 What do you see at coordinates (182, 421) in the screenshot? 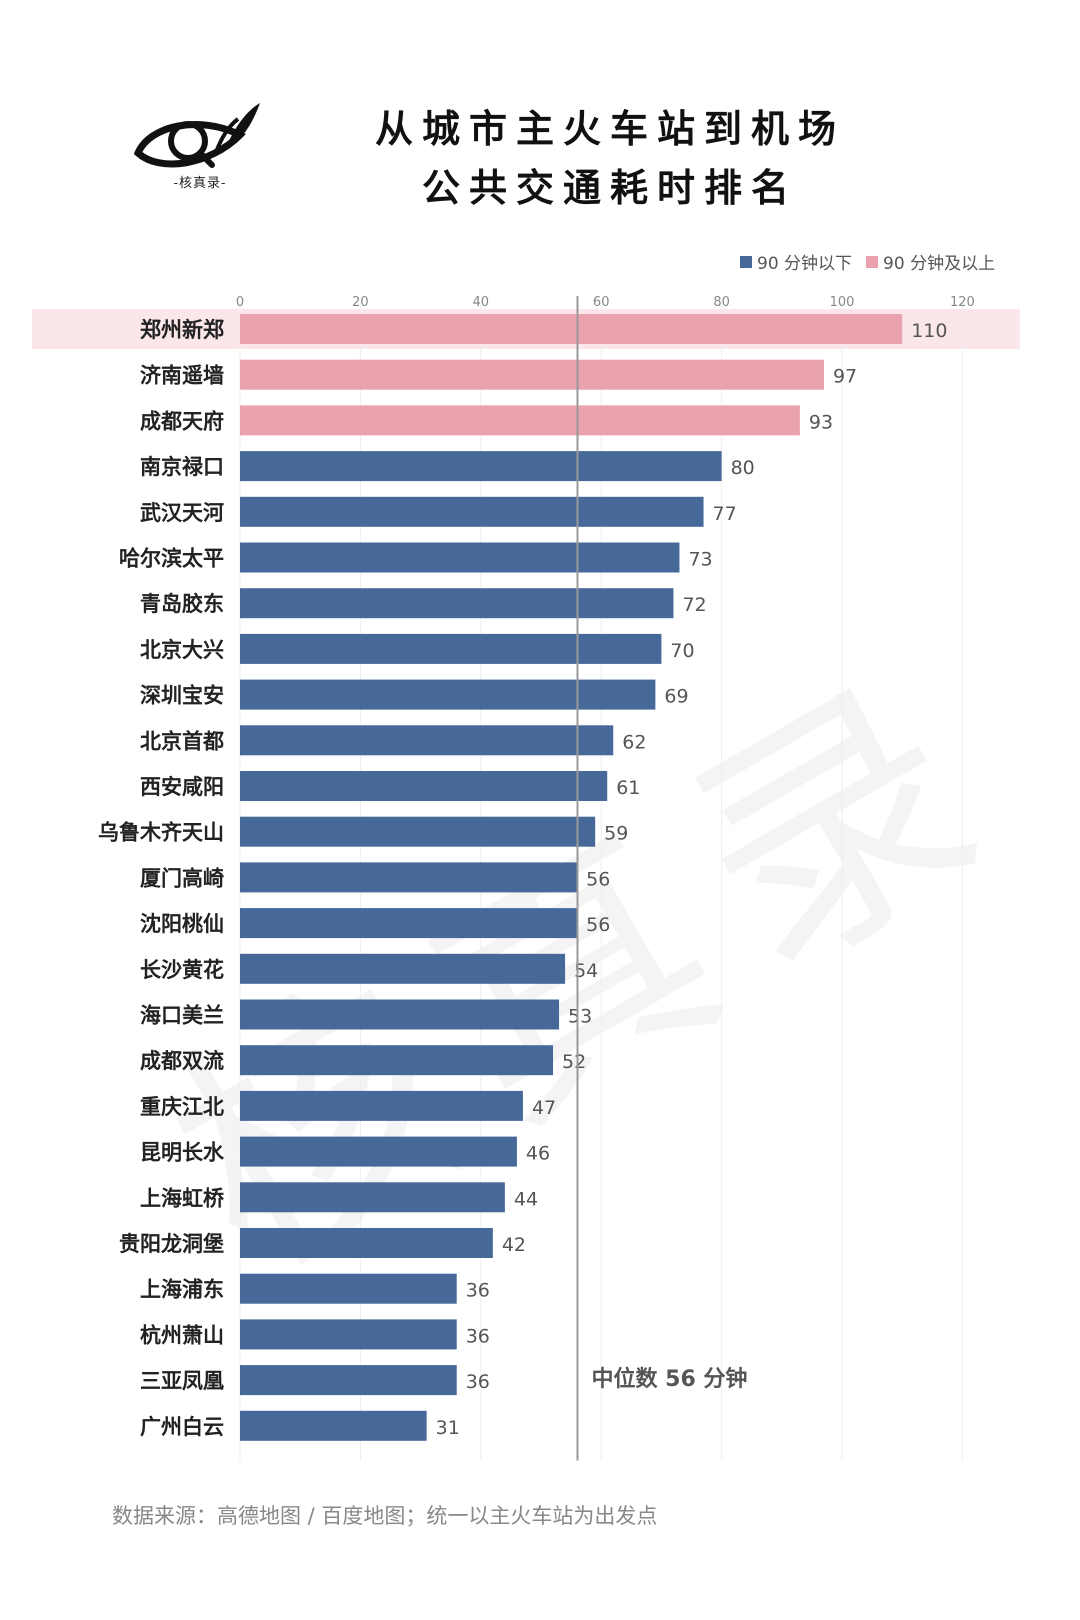
I see `category-label: 成都天府` at bounding box center [182, 421].